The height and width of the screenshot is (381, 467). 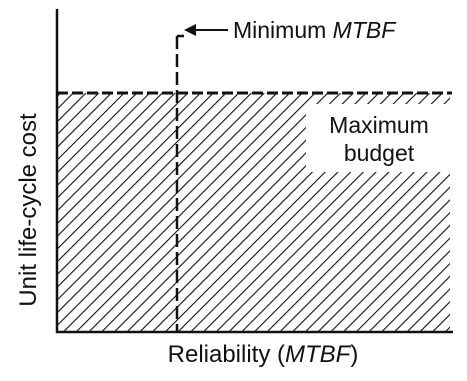 I want to click on marker-label: Minimum MTBF, so click(x=315, y=30).